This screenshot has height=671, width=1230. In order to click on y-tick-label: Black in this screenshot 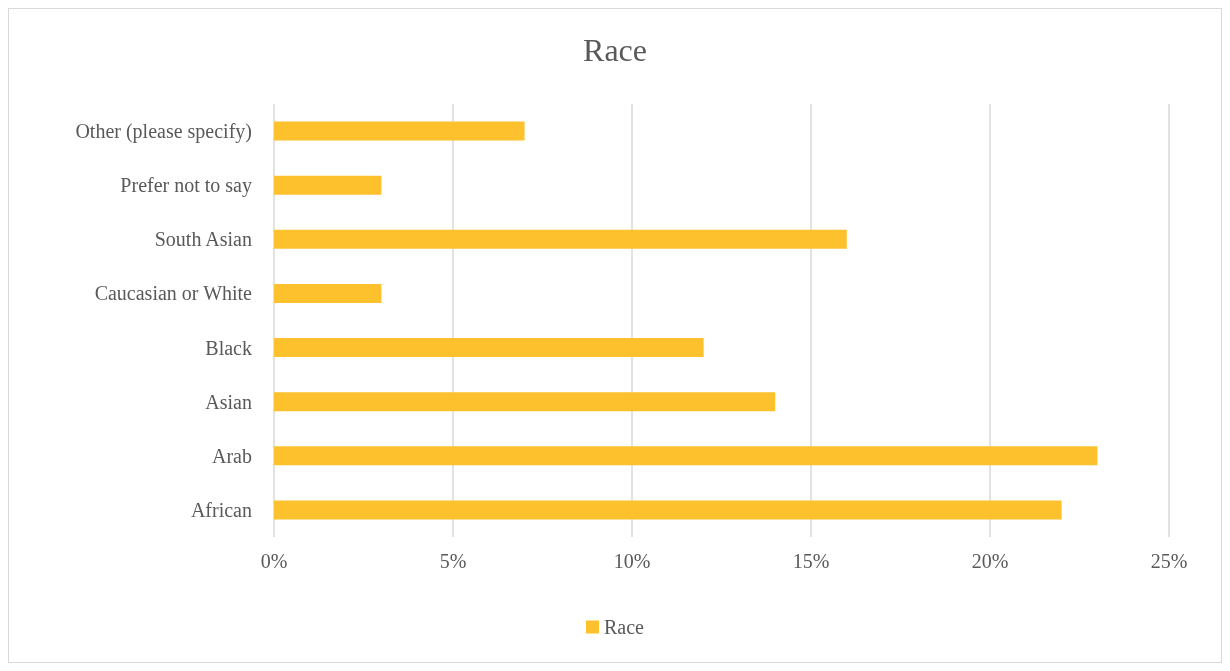, I will do `click(228, 347)`.